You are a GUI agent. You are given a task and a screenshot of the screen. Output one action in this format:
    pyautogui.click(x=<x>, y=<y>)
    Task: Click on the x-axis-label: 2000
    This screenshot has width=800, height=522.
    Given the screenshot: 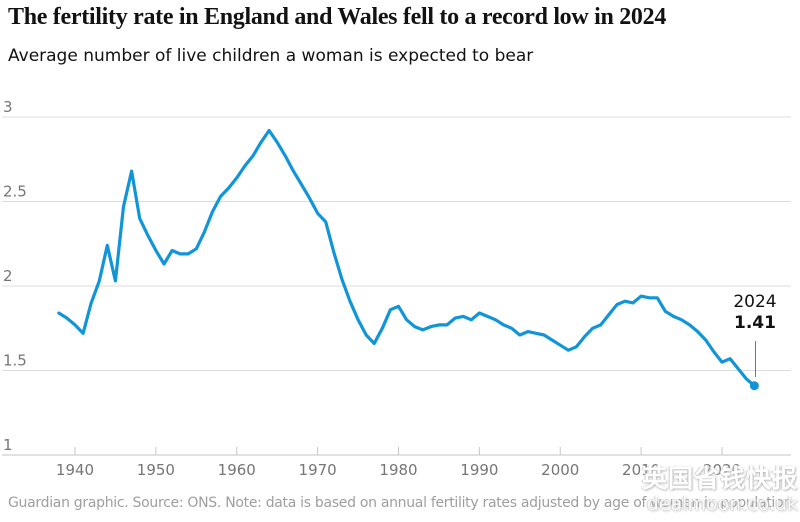 What is the action you would take?
    pyautogui.click(x=560, y=470)
    